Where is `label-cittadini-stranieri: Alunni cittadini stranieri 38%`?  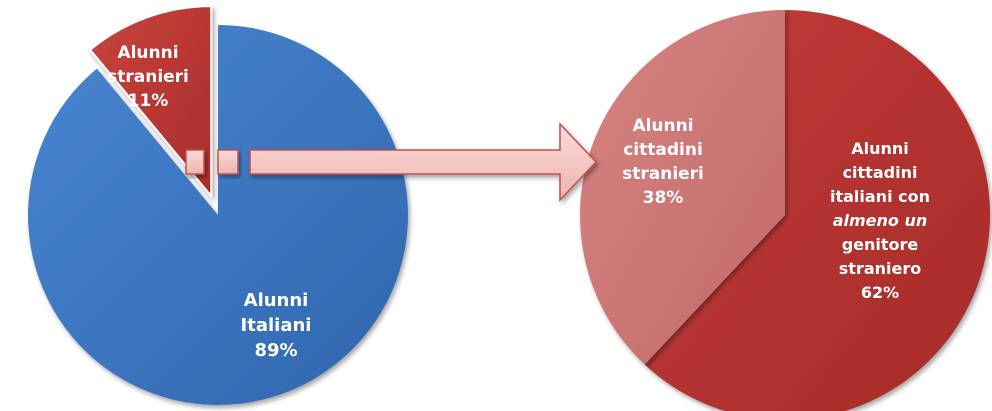
label-cittadini-stranieri: Alunni cittadini stranieri 38% is located at coordinates (663, 162).